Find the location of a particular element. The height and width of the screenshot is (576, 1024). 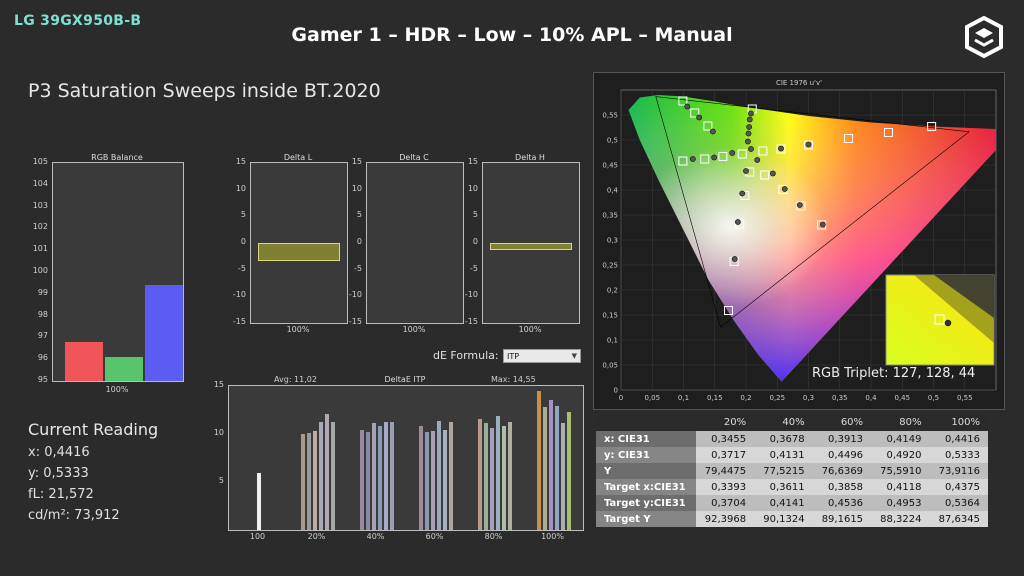

rgb-ytick: 100 is located at coordinates (40, 270).